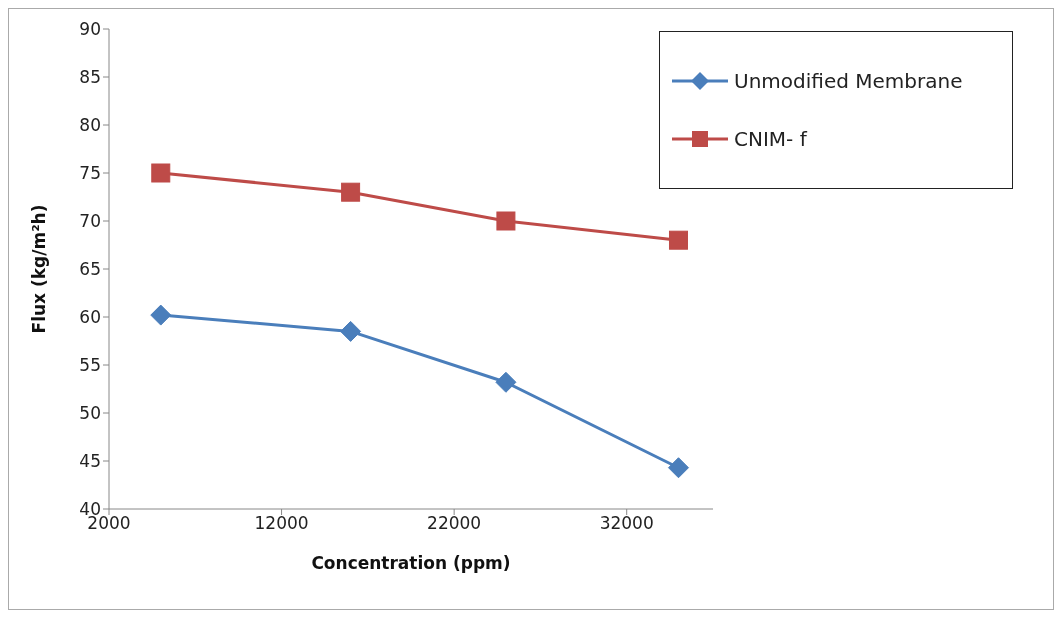  I want to click on y-tick-label: 50, so click(90, 413).